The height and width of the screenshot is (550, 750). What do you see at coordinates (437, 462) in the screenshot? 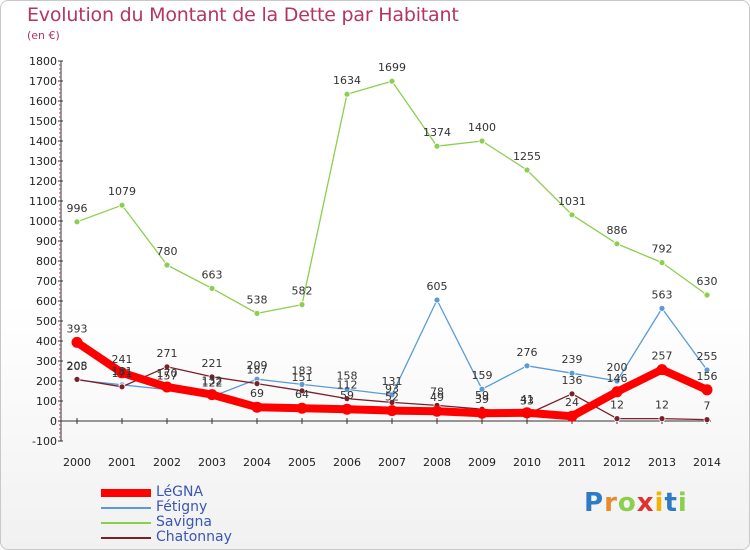
I see `x-tick-label: 2008` at bounding box center [437, 462].